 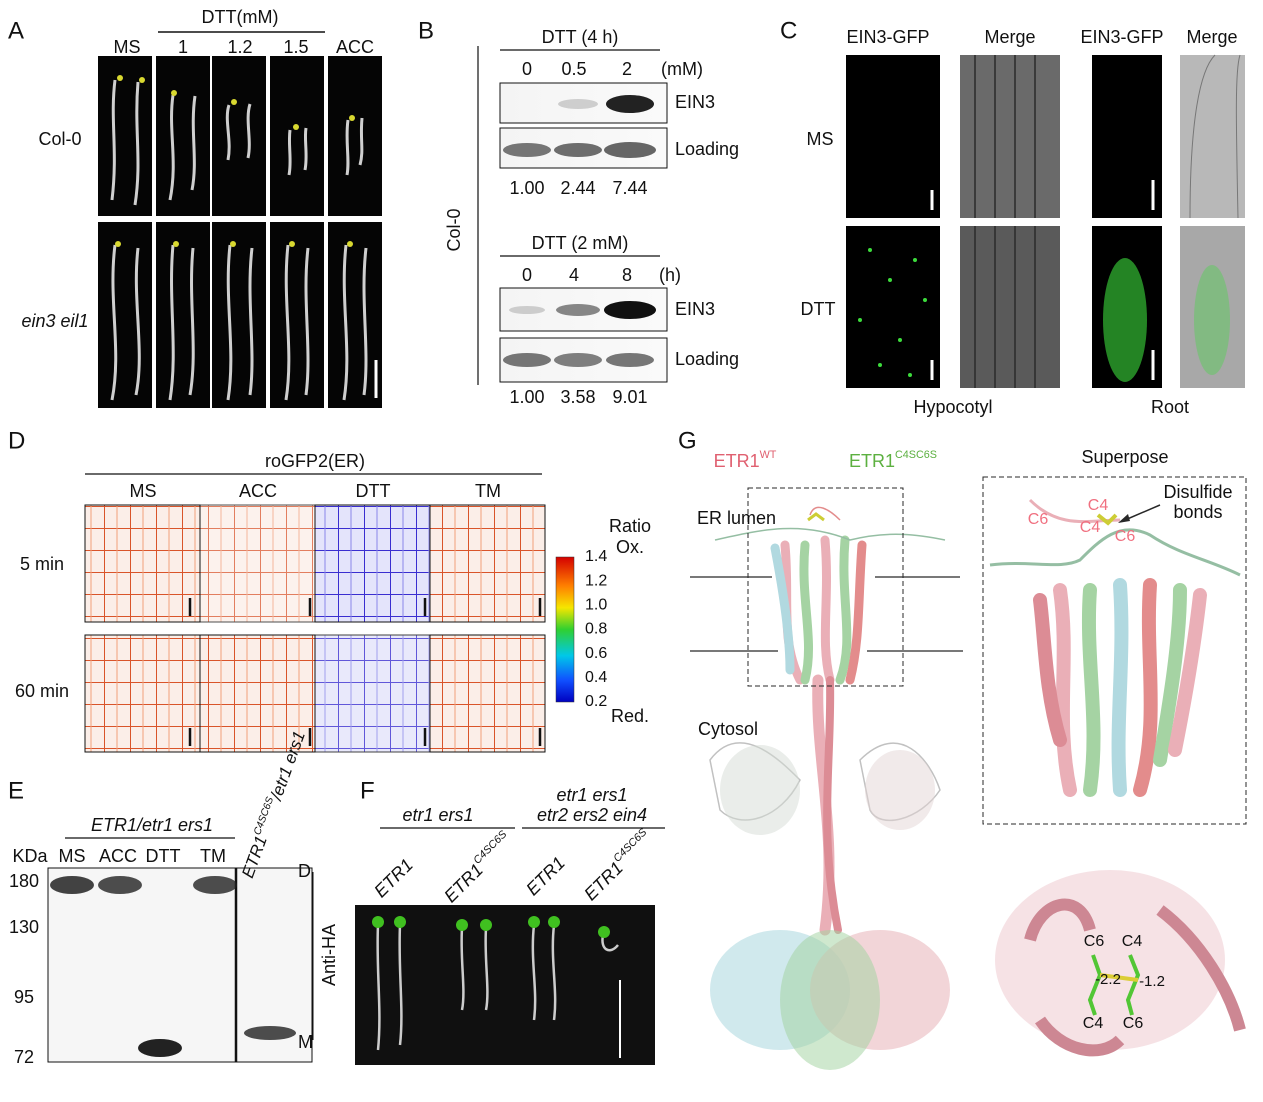 What do you see at coordinates (572, 215) in the screenshot?
I see `panel-b-blots` at bounding box center [572, 215].